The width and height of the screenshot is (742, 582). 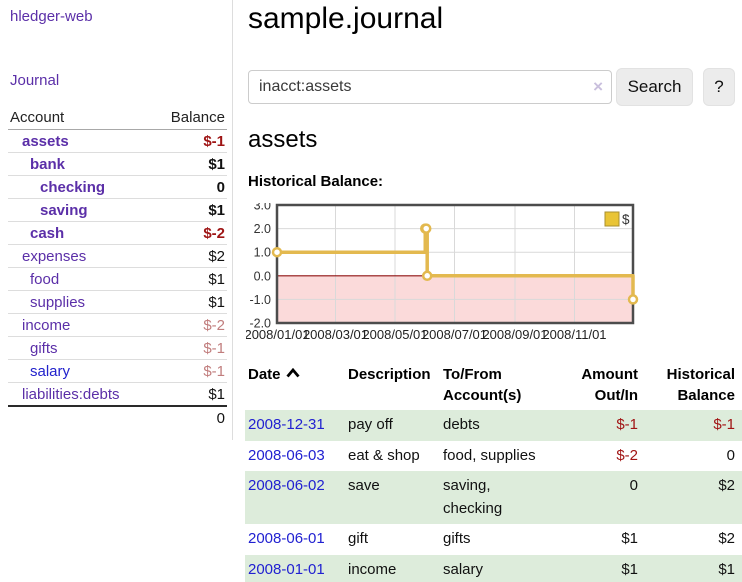 I want to click on transaction-accounts: food, supplies, so click(x=489, y=455).